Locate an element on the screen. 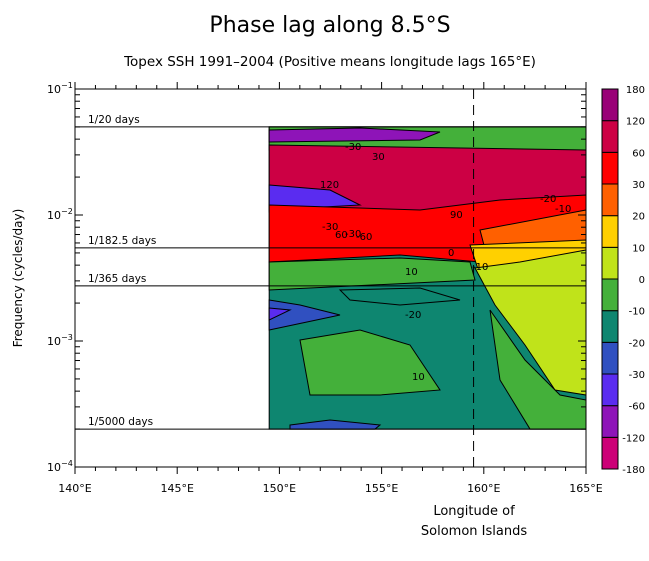  colorbar-label: -60 is located at coordinates (637, 407).